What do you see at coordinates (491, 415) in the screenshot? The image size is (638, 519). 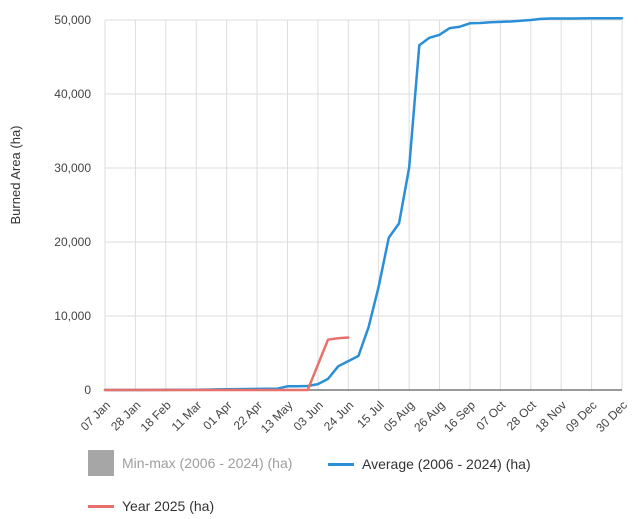 I see `x-tick-label: 07 Oct` at bounding box center [491, 415].